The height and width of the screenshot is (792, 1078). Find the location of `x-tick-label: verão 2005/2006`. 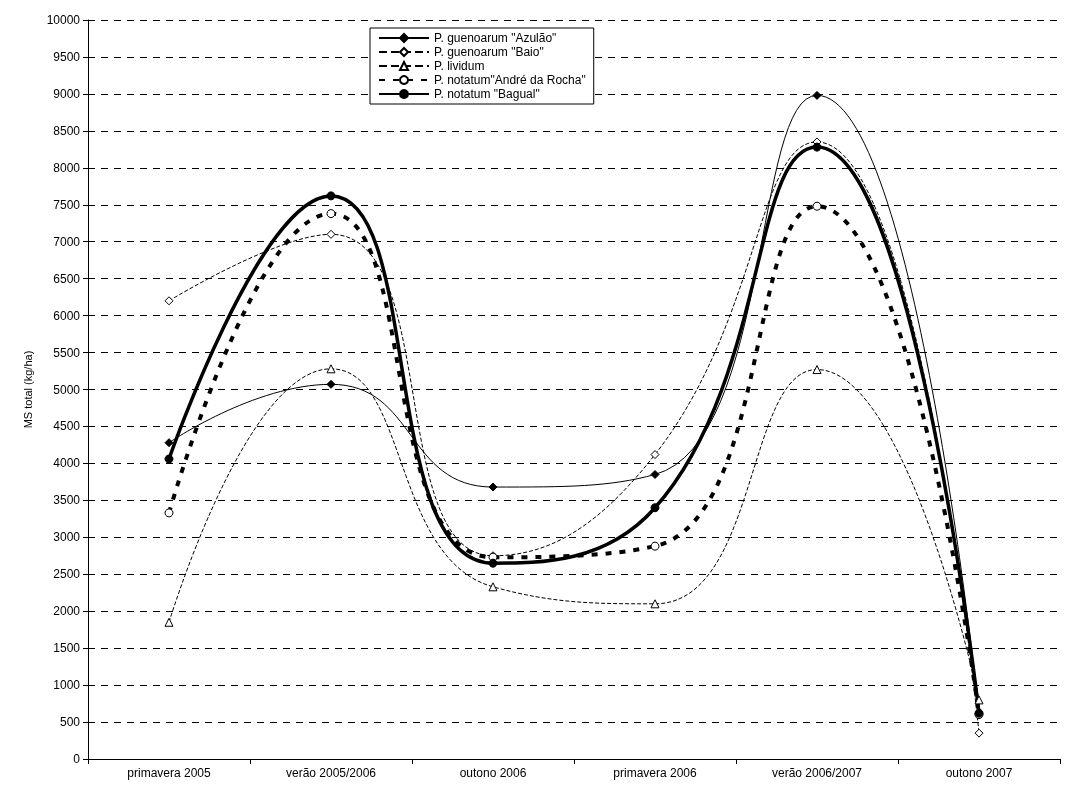

x-tick-label: verão 2005/2006 is located at coordinates (331, 773).